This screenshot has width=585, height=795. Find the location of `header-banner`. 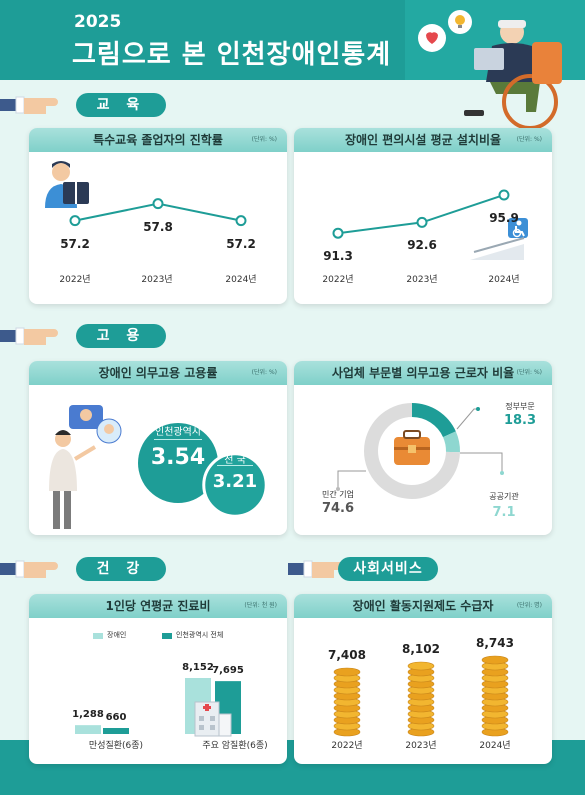

header-banner is located at coordinates (292, 40).